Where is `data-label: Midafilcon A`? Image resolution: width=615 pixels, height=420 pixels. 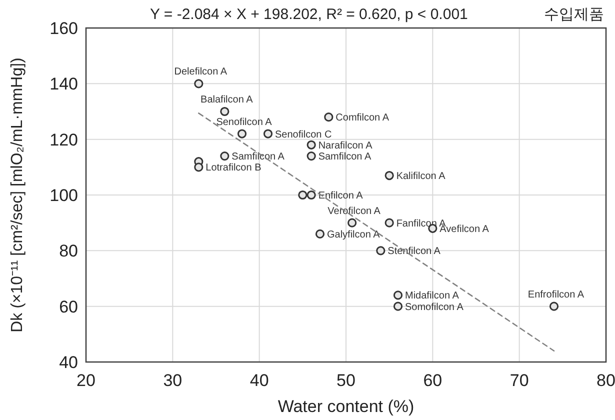 data-label: Midafilcon A is located at coordinates (432, 296).